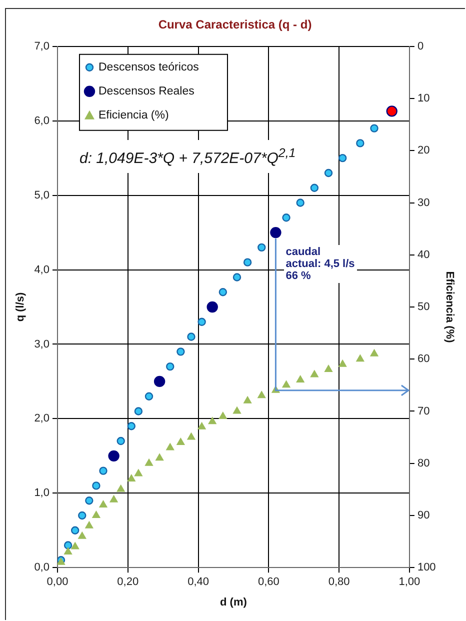 This screenshot has height=621, width=466. What do you see at coordinates (235, 25) in the screenshot?
I see `chart-title: Curva Caracteristica (q - d)` at bounding box center [235, 25].